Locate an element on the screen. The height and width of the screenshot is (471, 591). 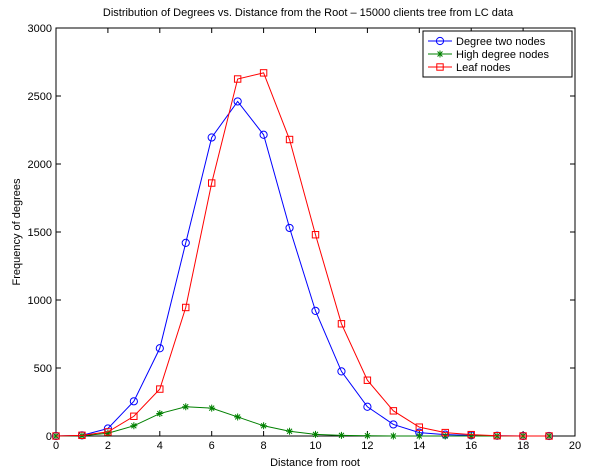
x-tick-label: 8 is located at coordinates (264, 446).